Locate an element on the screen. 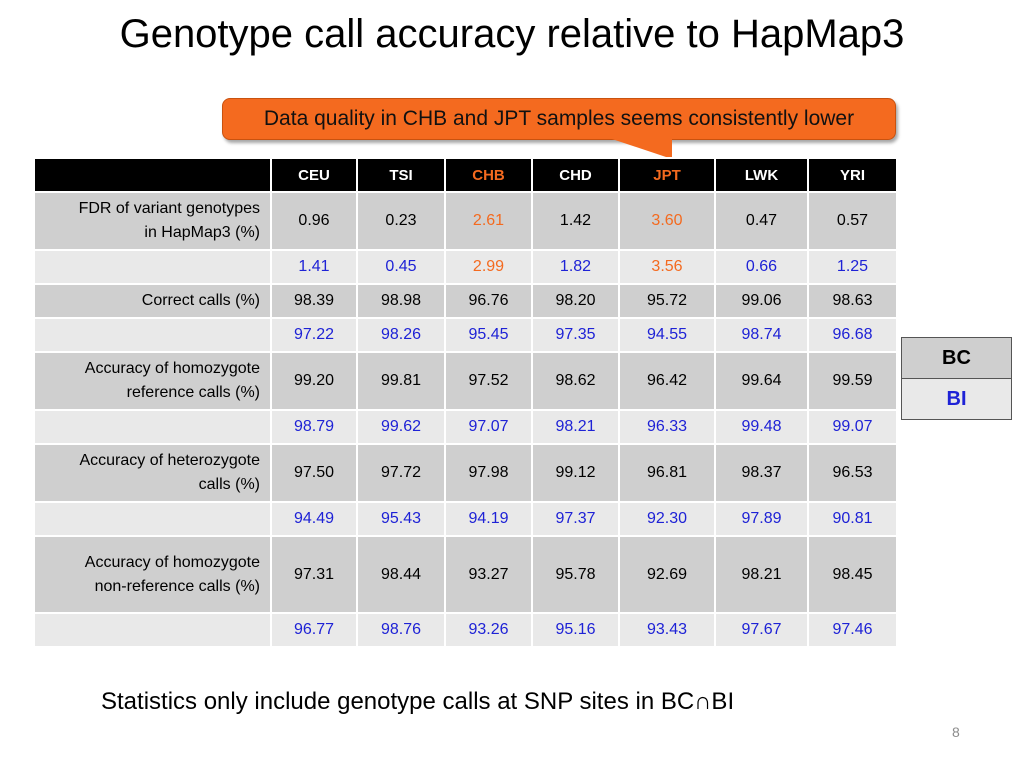 The height and width of the screenshot is (768, 1024). table-cell: 97.37 is located at coordinates (575, 519).